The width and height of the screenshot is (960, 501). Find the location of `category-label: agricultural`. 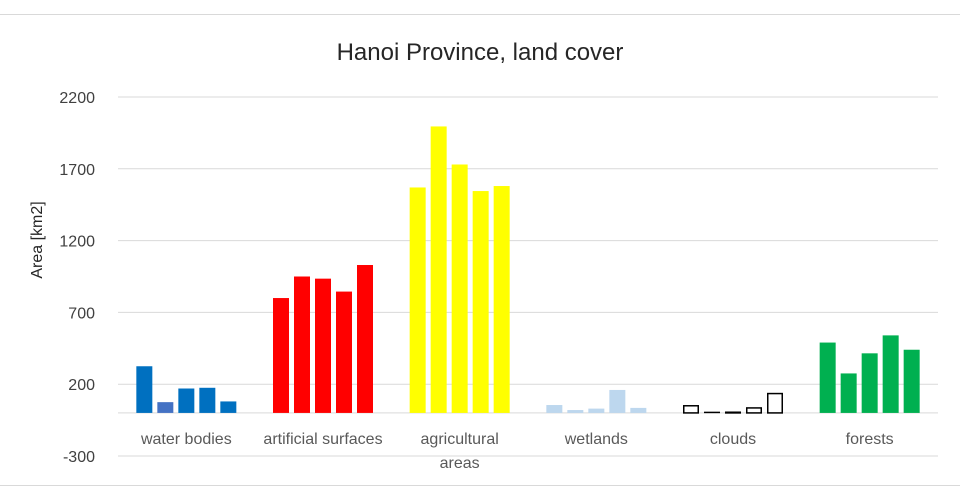

category-label: agricultural is located at coordinates (460, 439).